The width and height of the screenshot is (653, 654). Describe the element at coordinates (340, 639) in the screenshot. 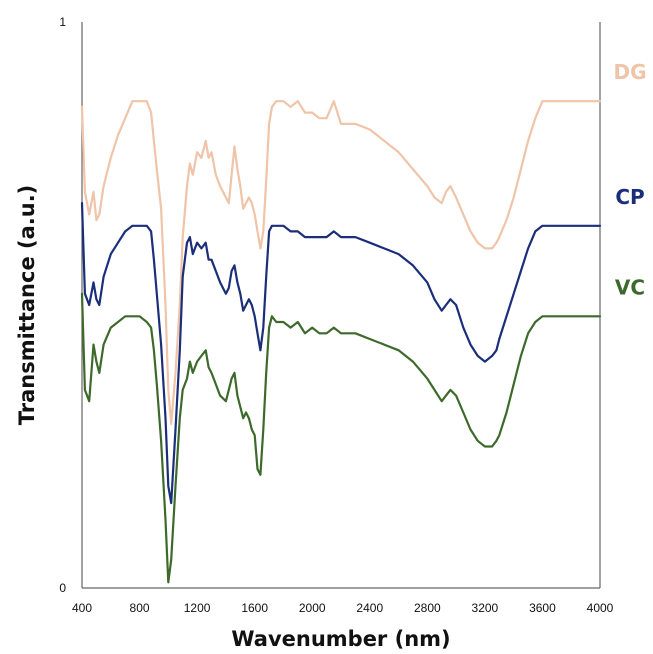

I see `x-axis-title: Wavenumber (nm)` at that location.